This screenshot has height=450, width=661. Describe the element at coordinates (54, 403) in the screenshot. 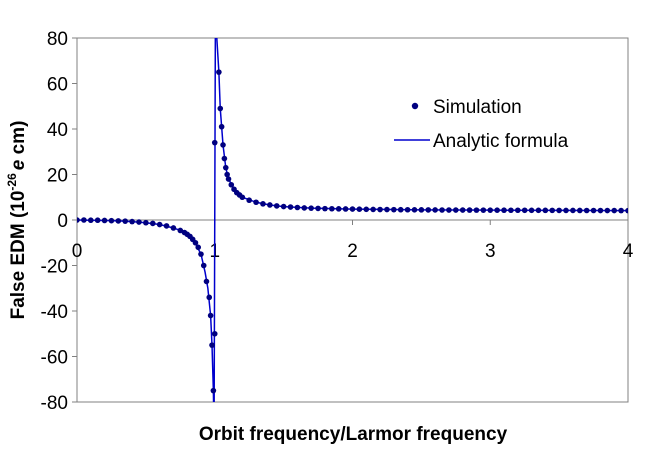

I see `y-tick-label: -80` at that location.